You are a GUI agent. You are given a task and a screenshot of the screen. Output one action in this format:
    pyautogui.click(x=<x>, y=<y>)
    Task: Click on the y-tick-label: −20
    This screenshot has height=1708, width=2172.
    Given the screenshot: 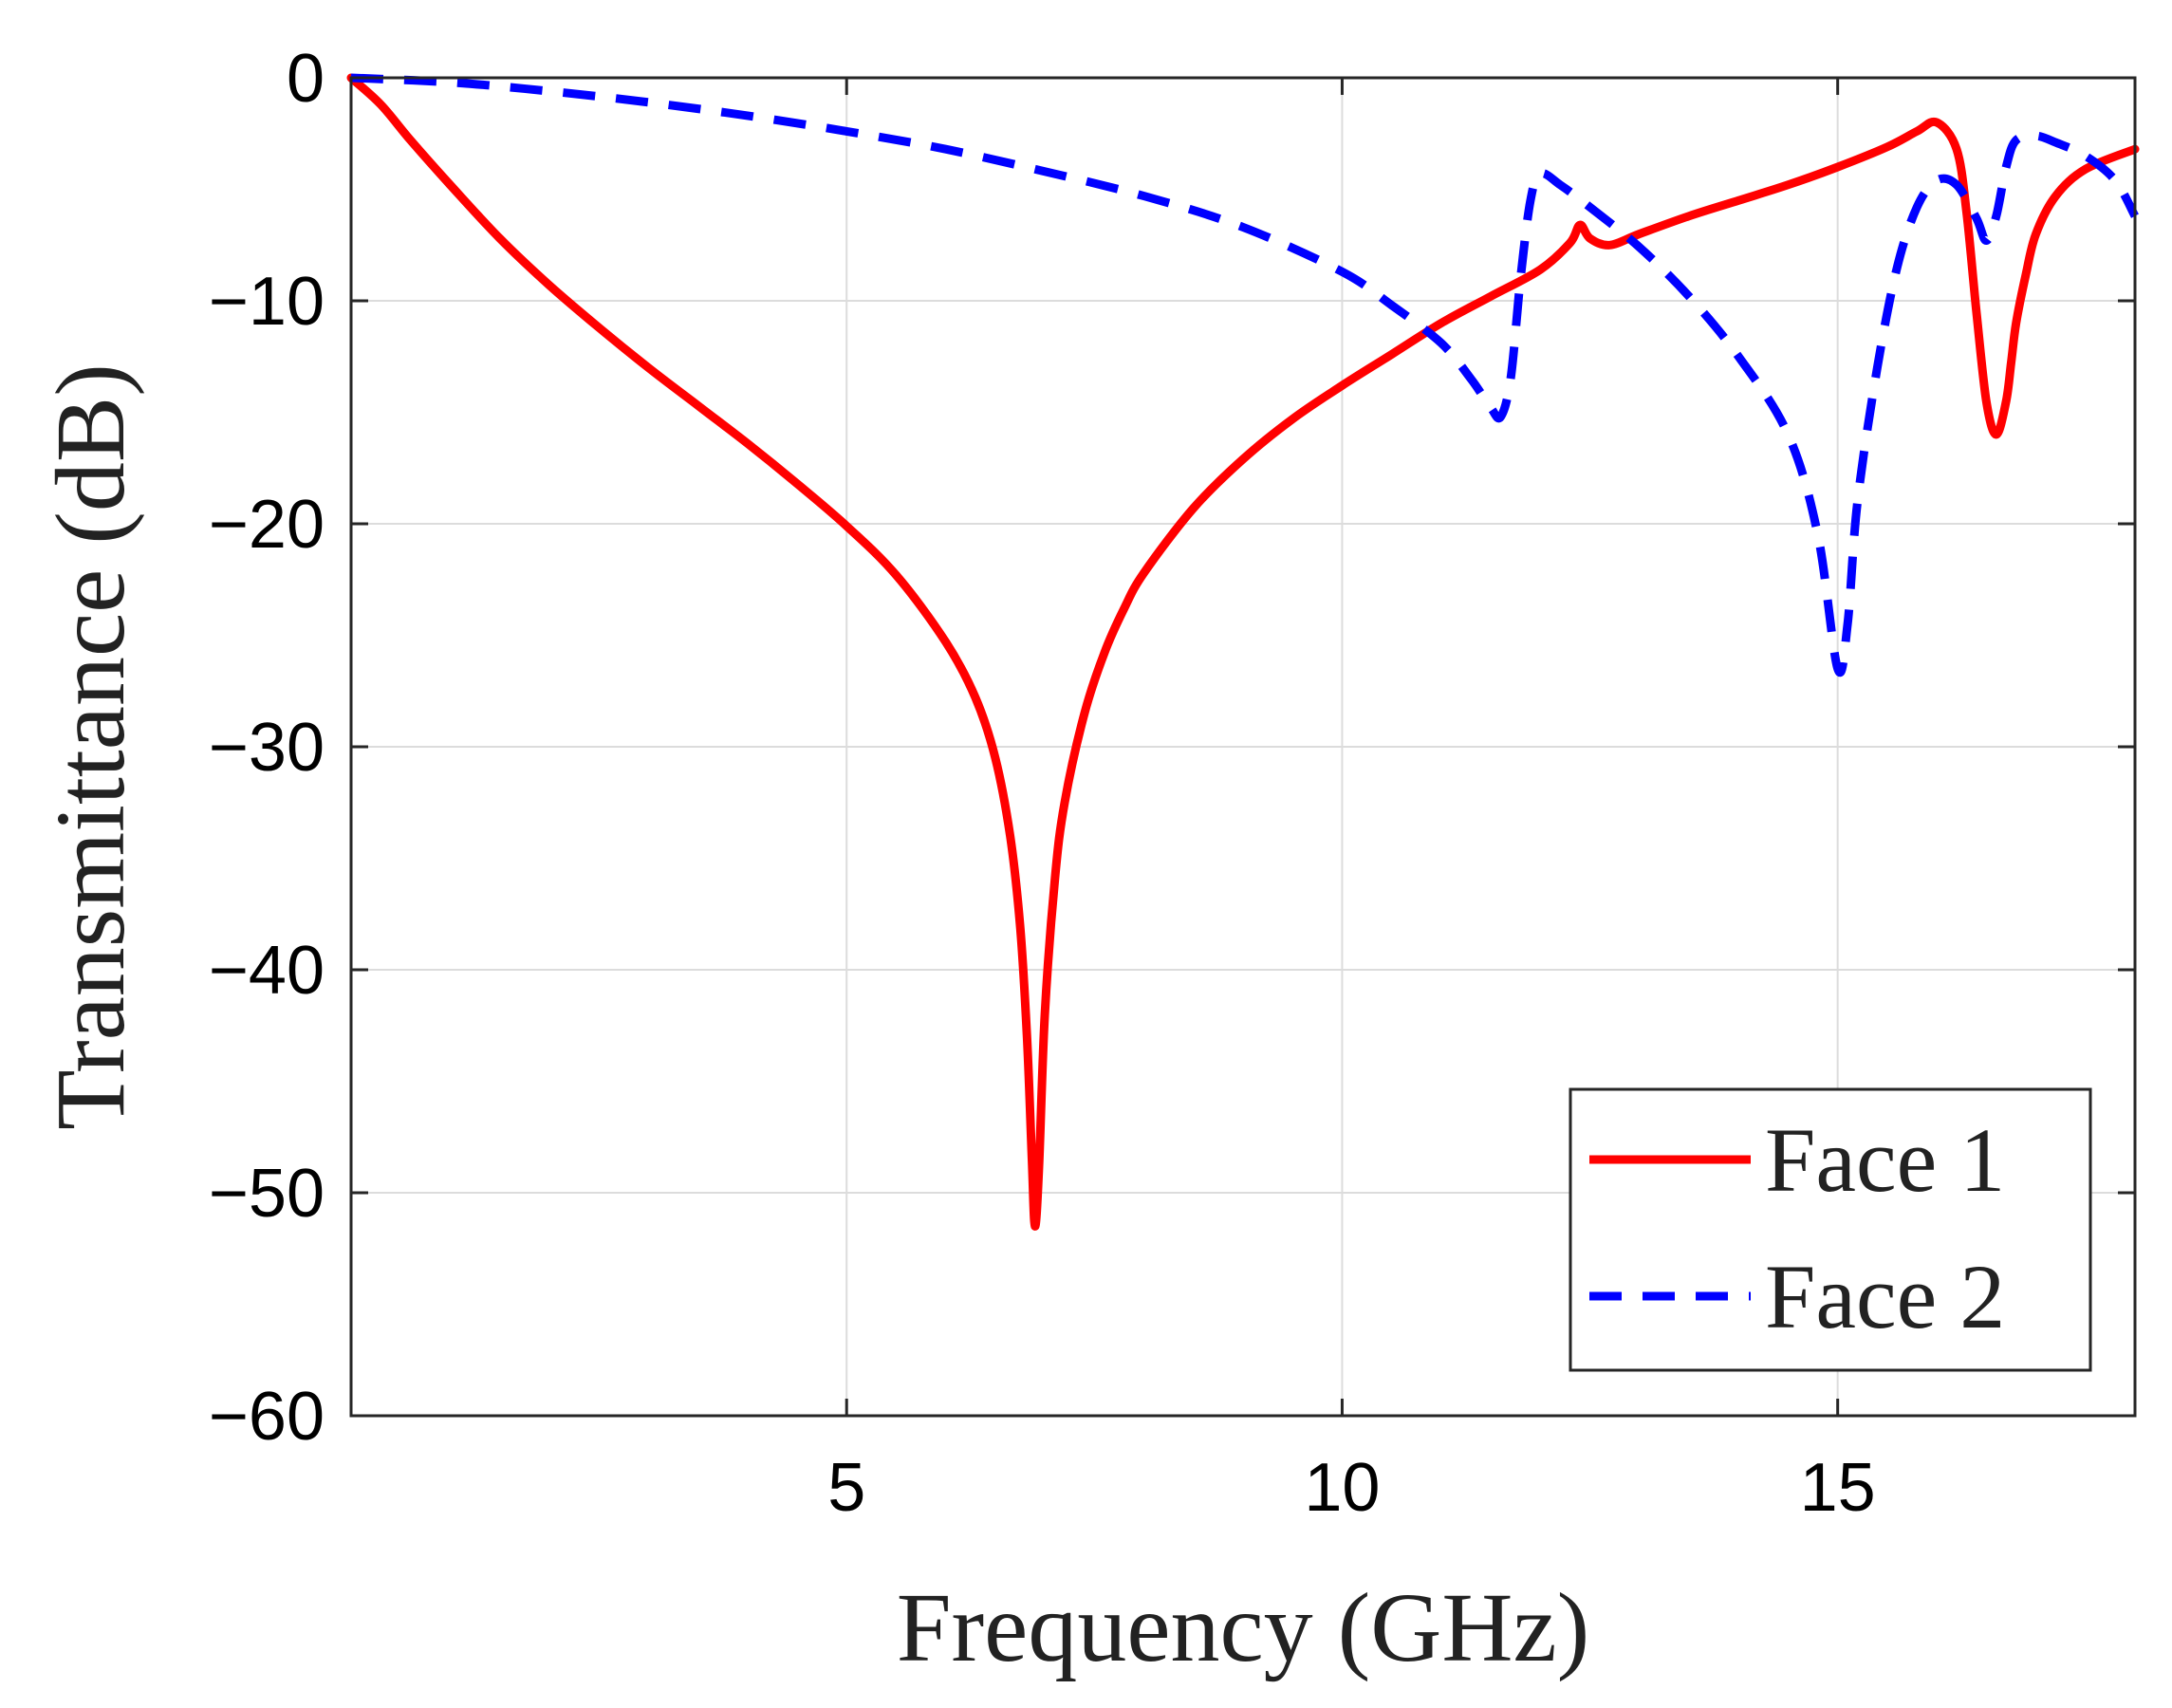 What is the action you would take?
    pyautogui.click(x=267, y=525)
    